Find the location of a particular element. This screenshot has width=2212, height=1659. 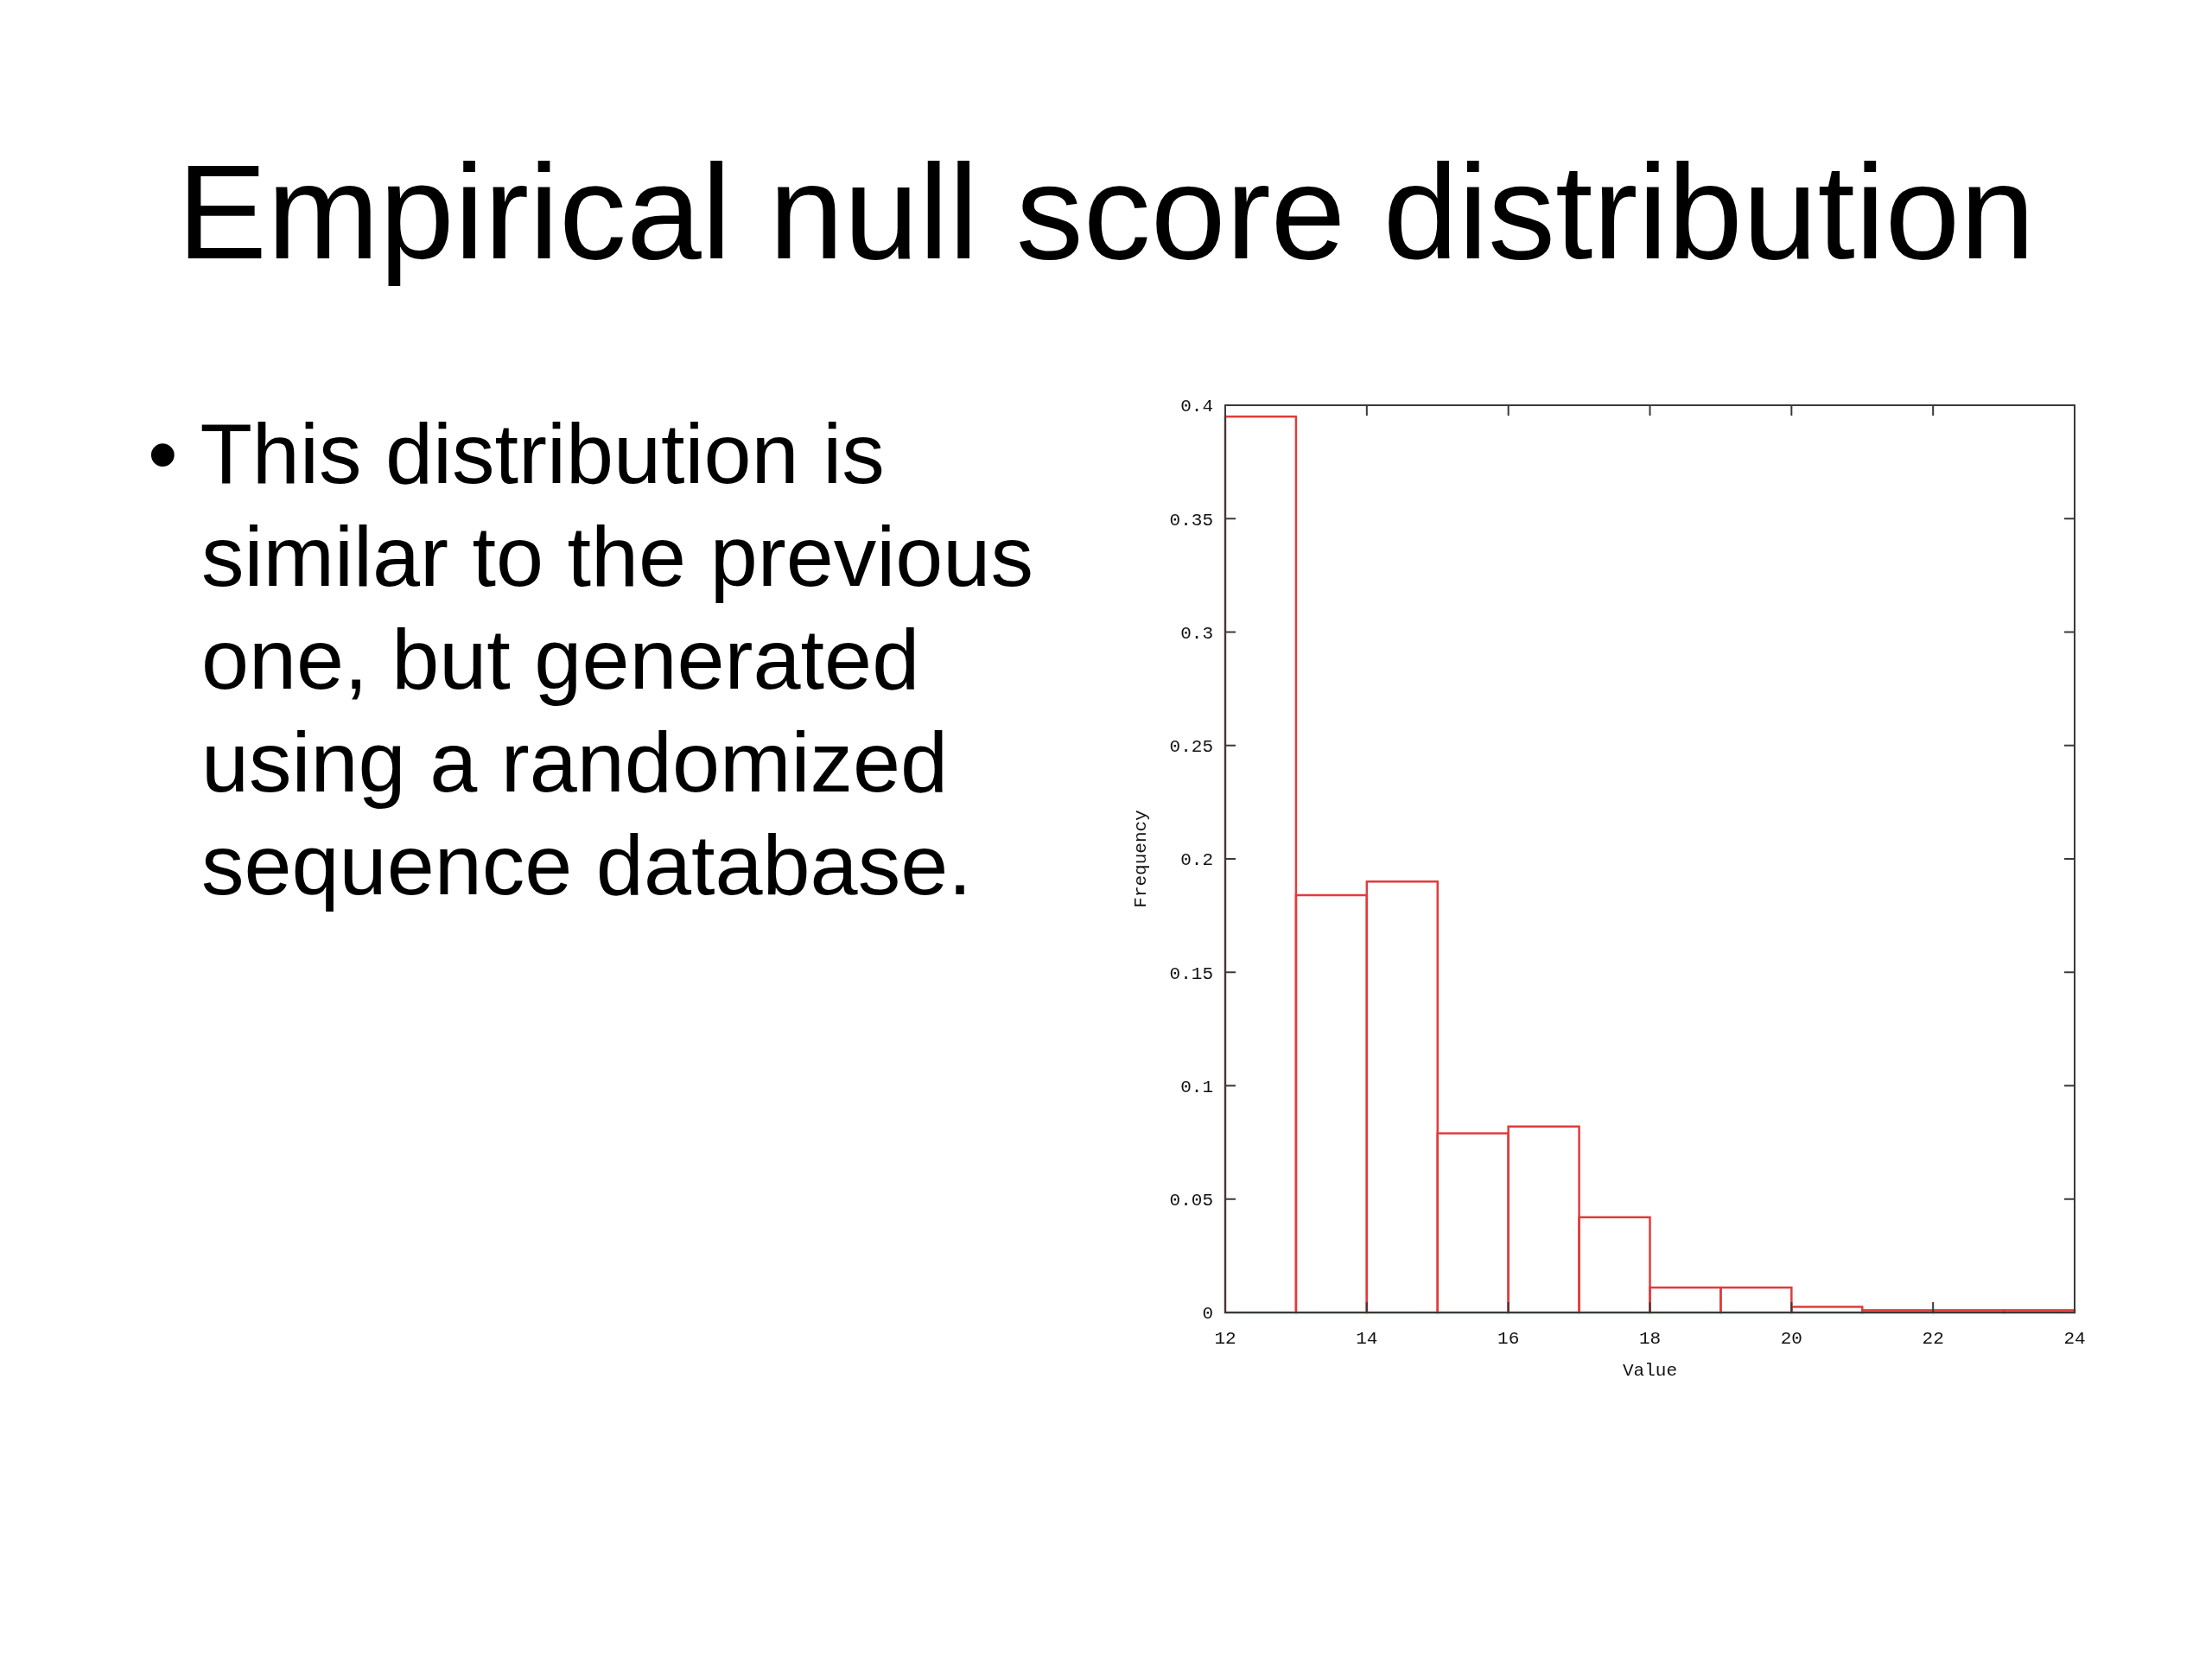

x-tick-label: 14 is located at coordinates (1367, 1339).